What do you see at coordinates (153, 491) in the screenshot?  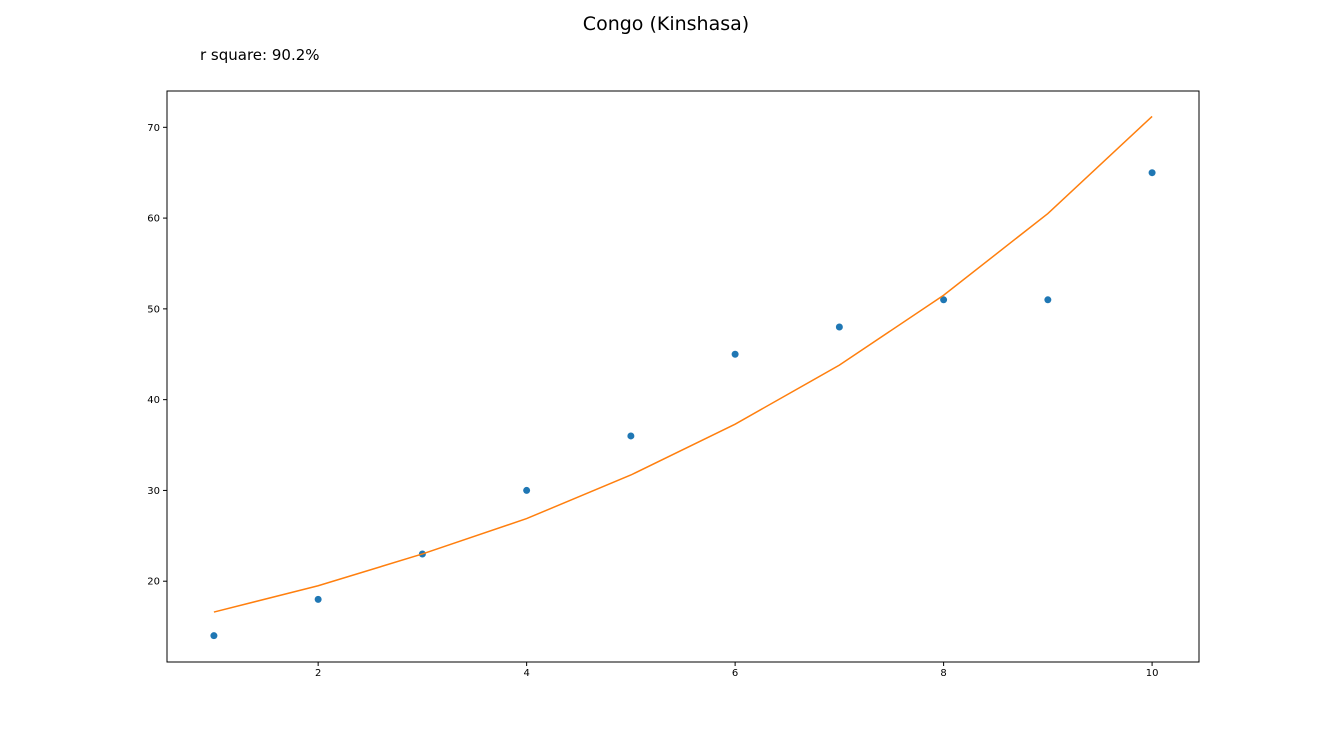 I see `y-tick-label: 30` at bounding box center [153, 491].